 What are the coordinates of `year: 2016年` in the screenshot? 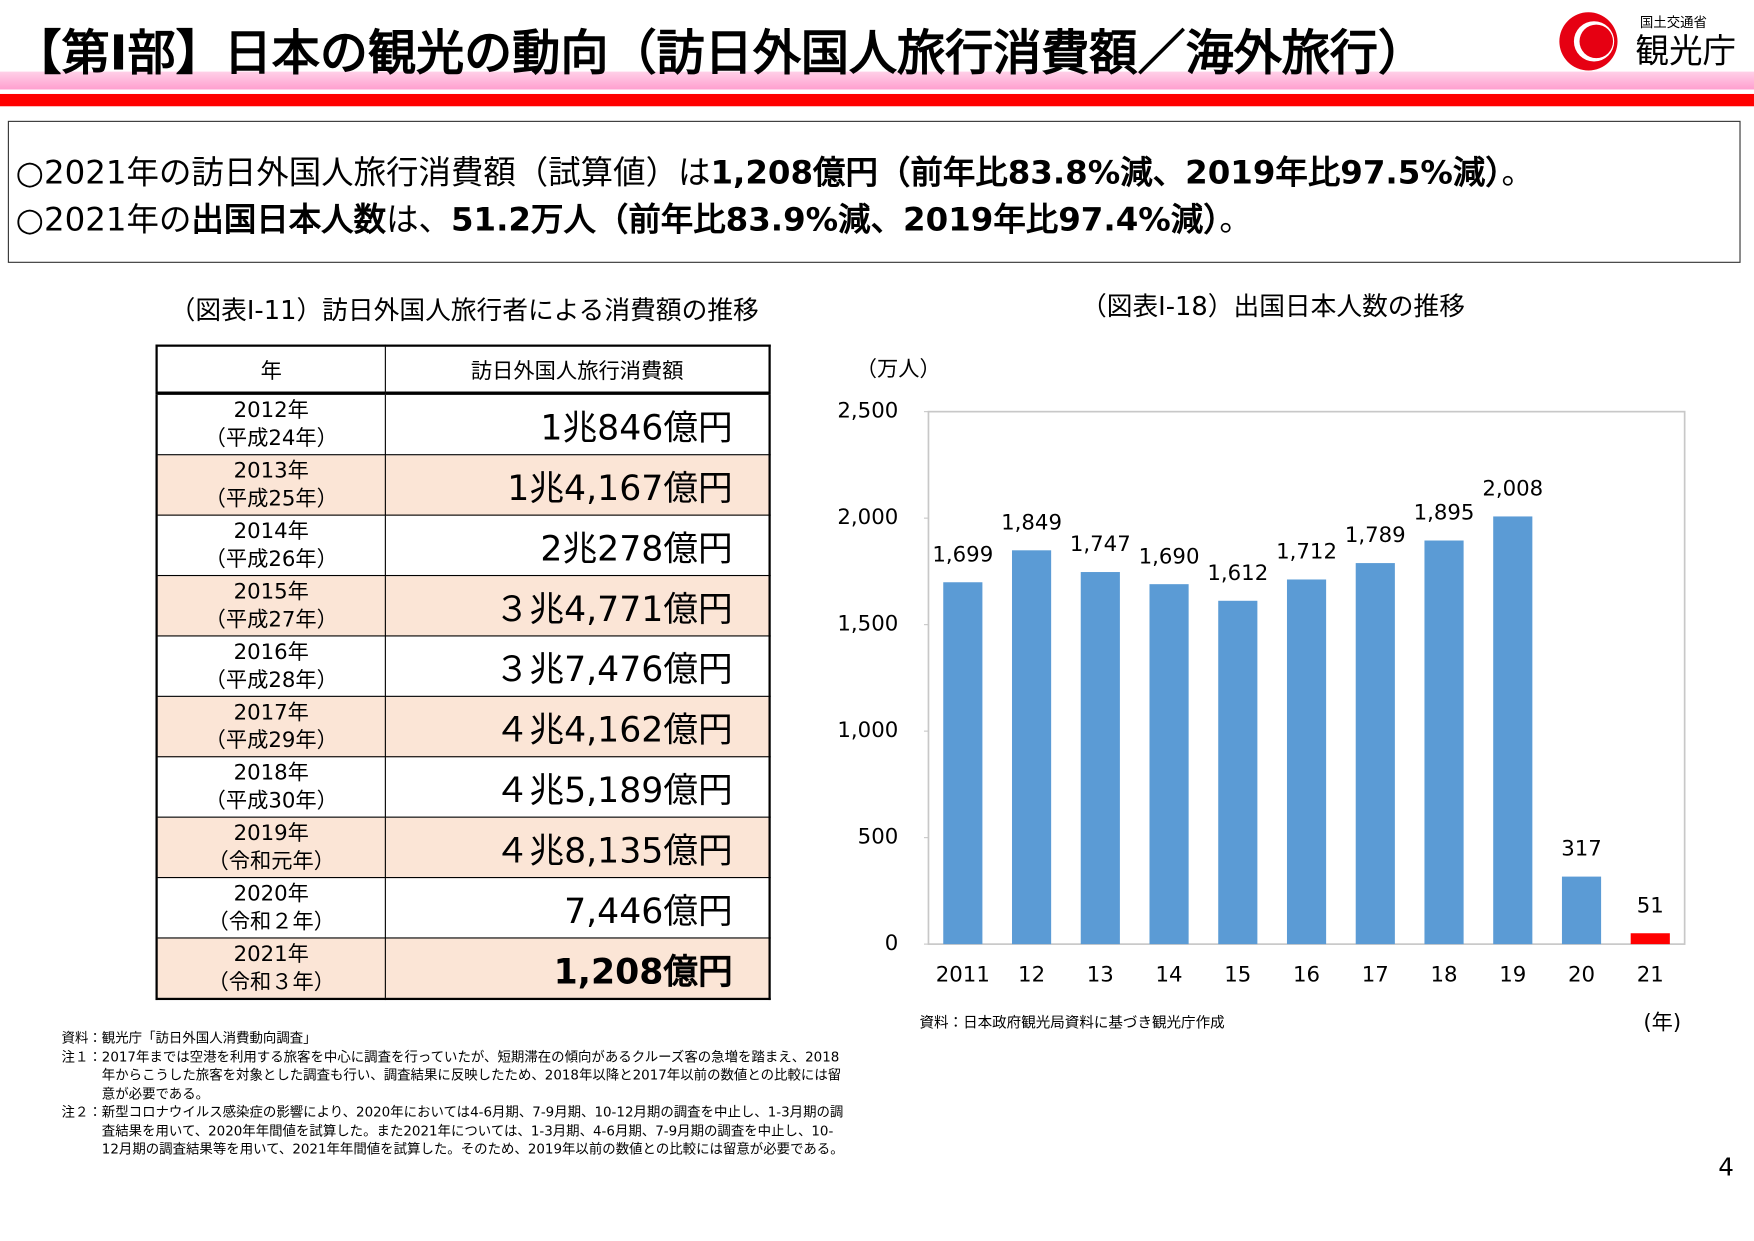 It's located at (271, 651).